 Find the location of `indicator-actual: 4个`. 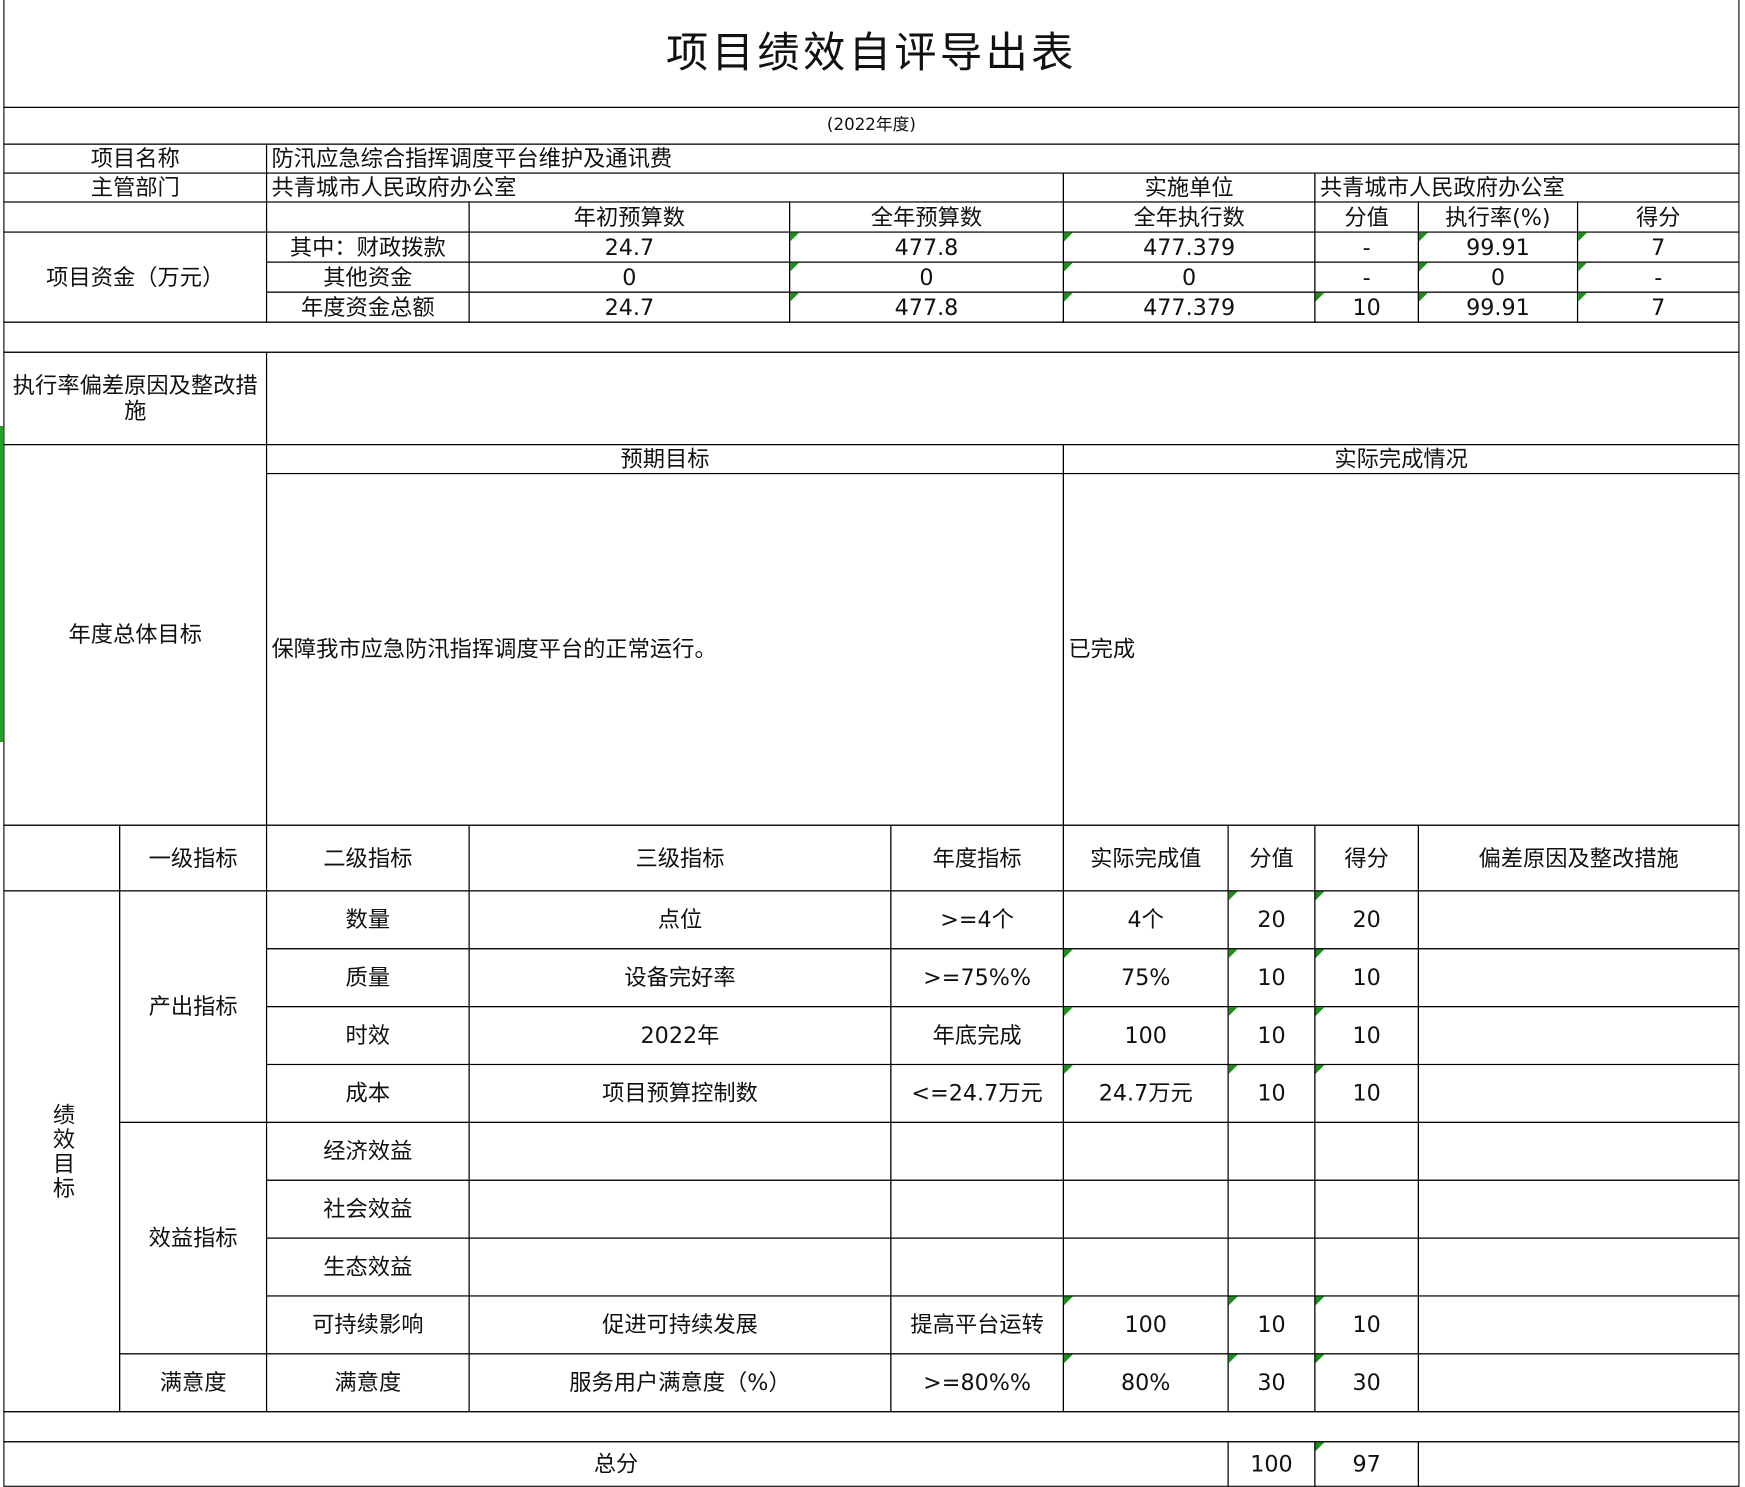

indicator-actual: 4个 is located at coordinates (1145, 920).